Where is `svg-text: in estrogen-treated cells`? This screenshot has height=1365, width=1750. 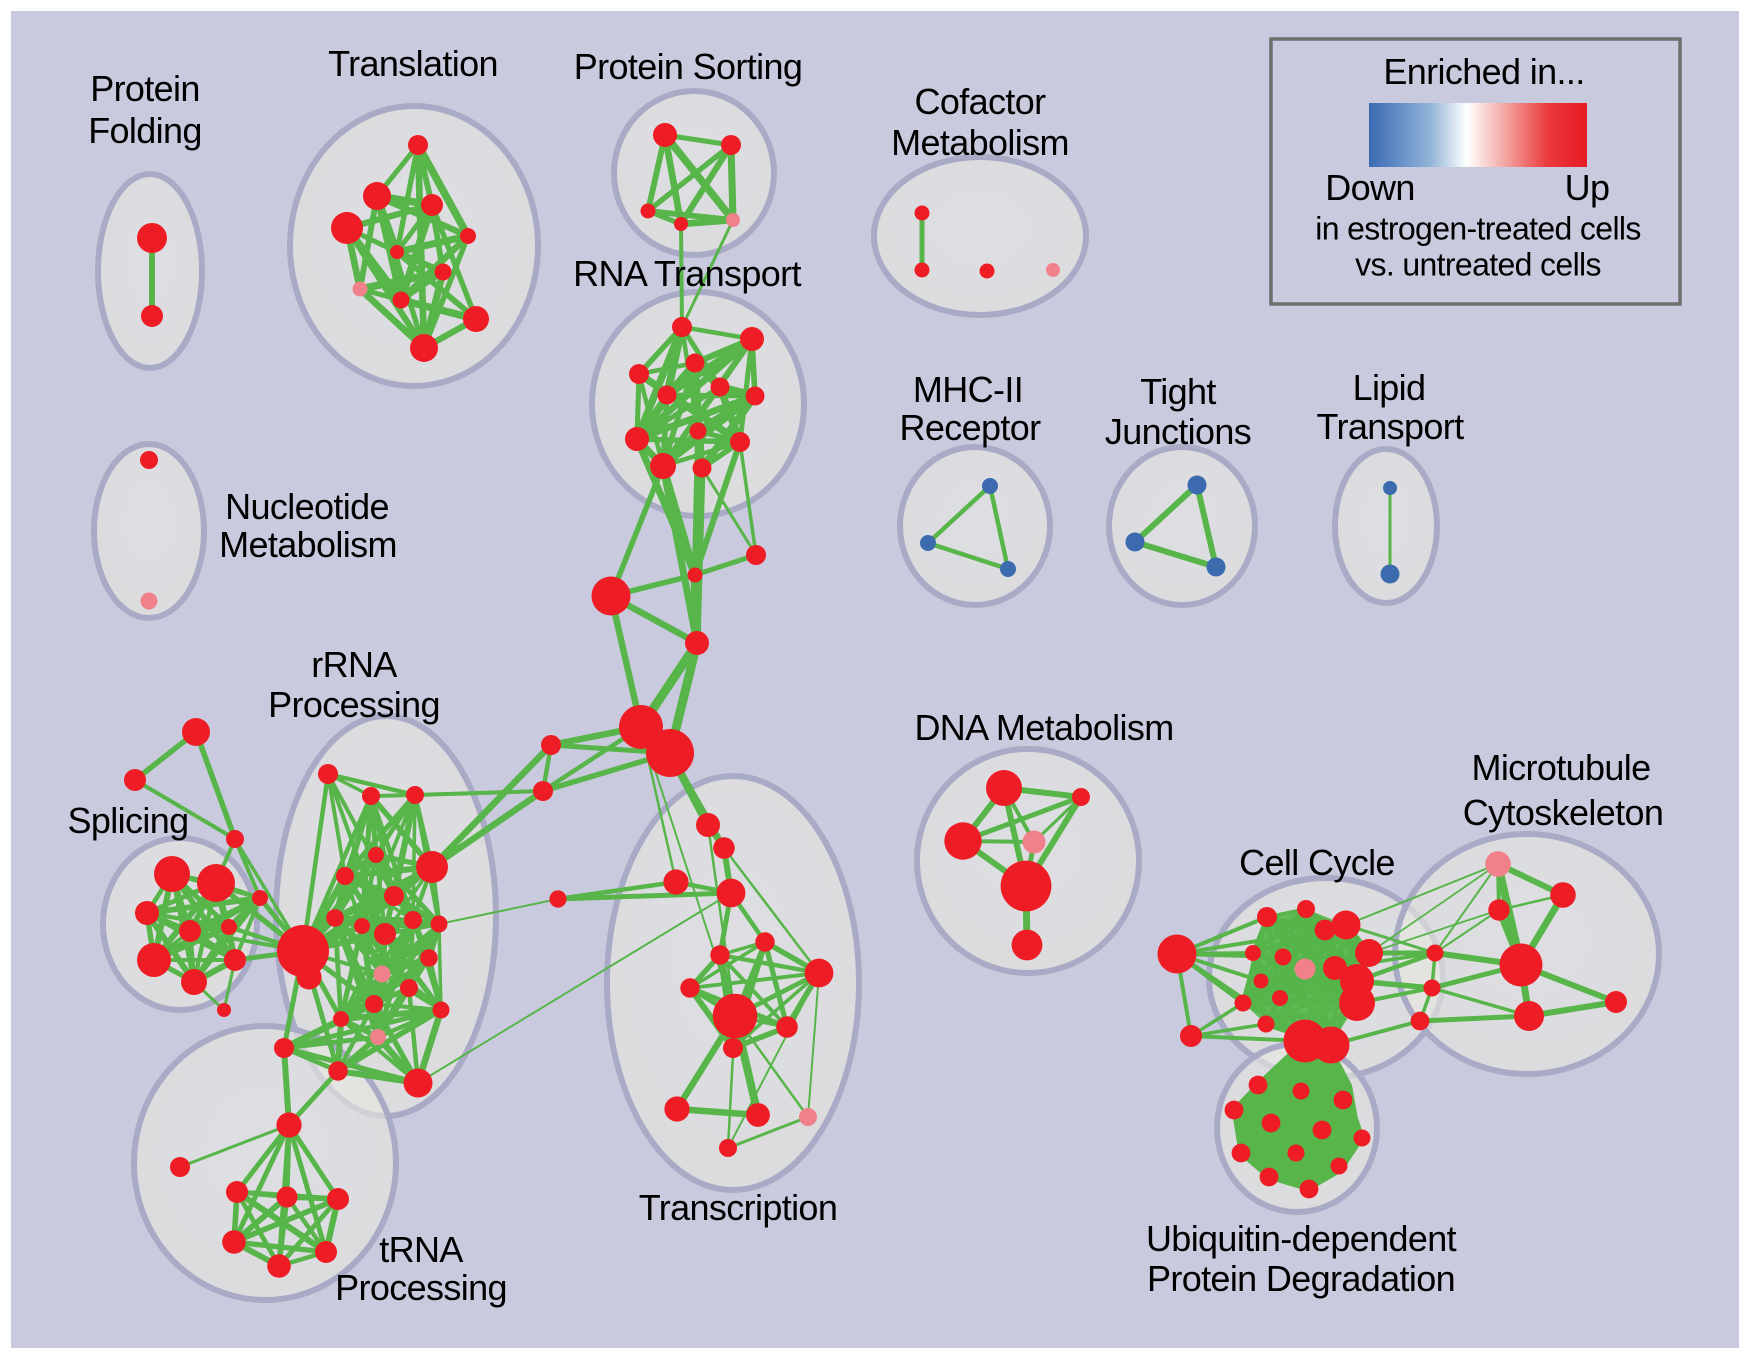 svg-text: in estrogen-treated cells is located at coordinates (1478, 229).